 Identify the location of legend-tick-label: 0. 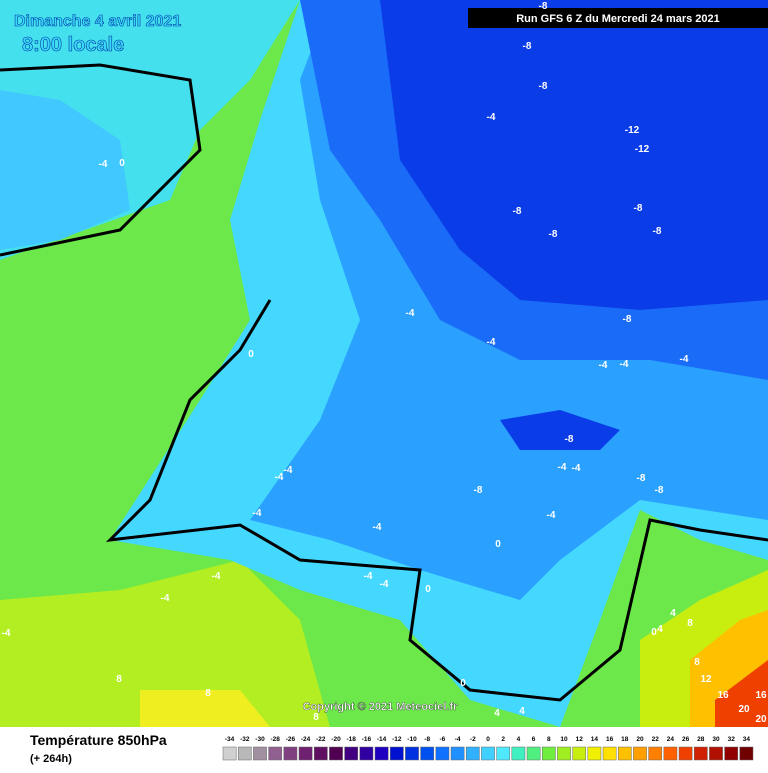
(488, 739).